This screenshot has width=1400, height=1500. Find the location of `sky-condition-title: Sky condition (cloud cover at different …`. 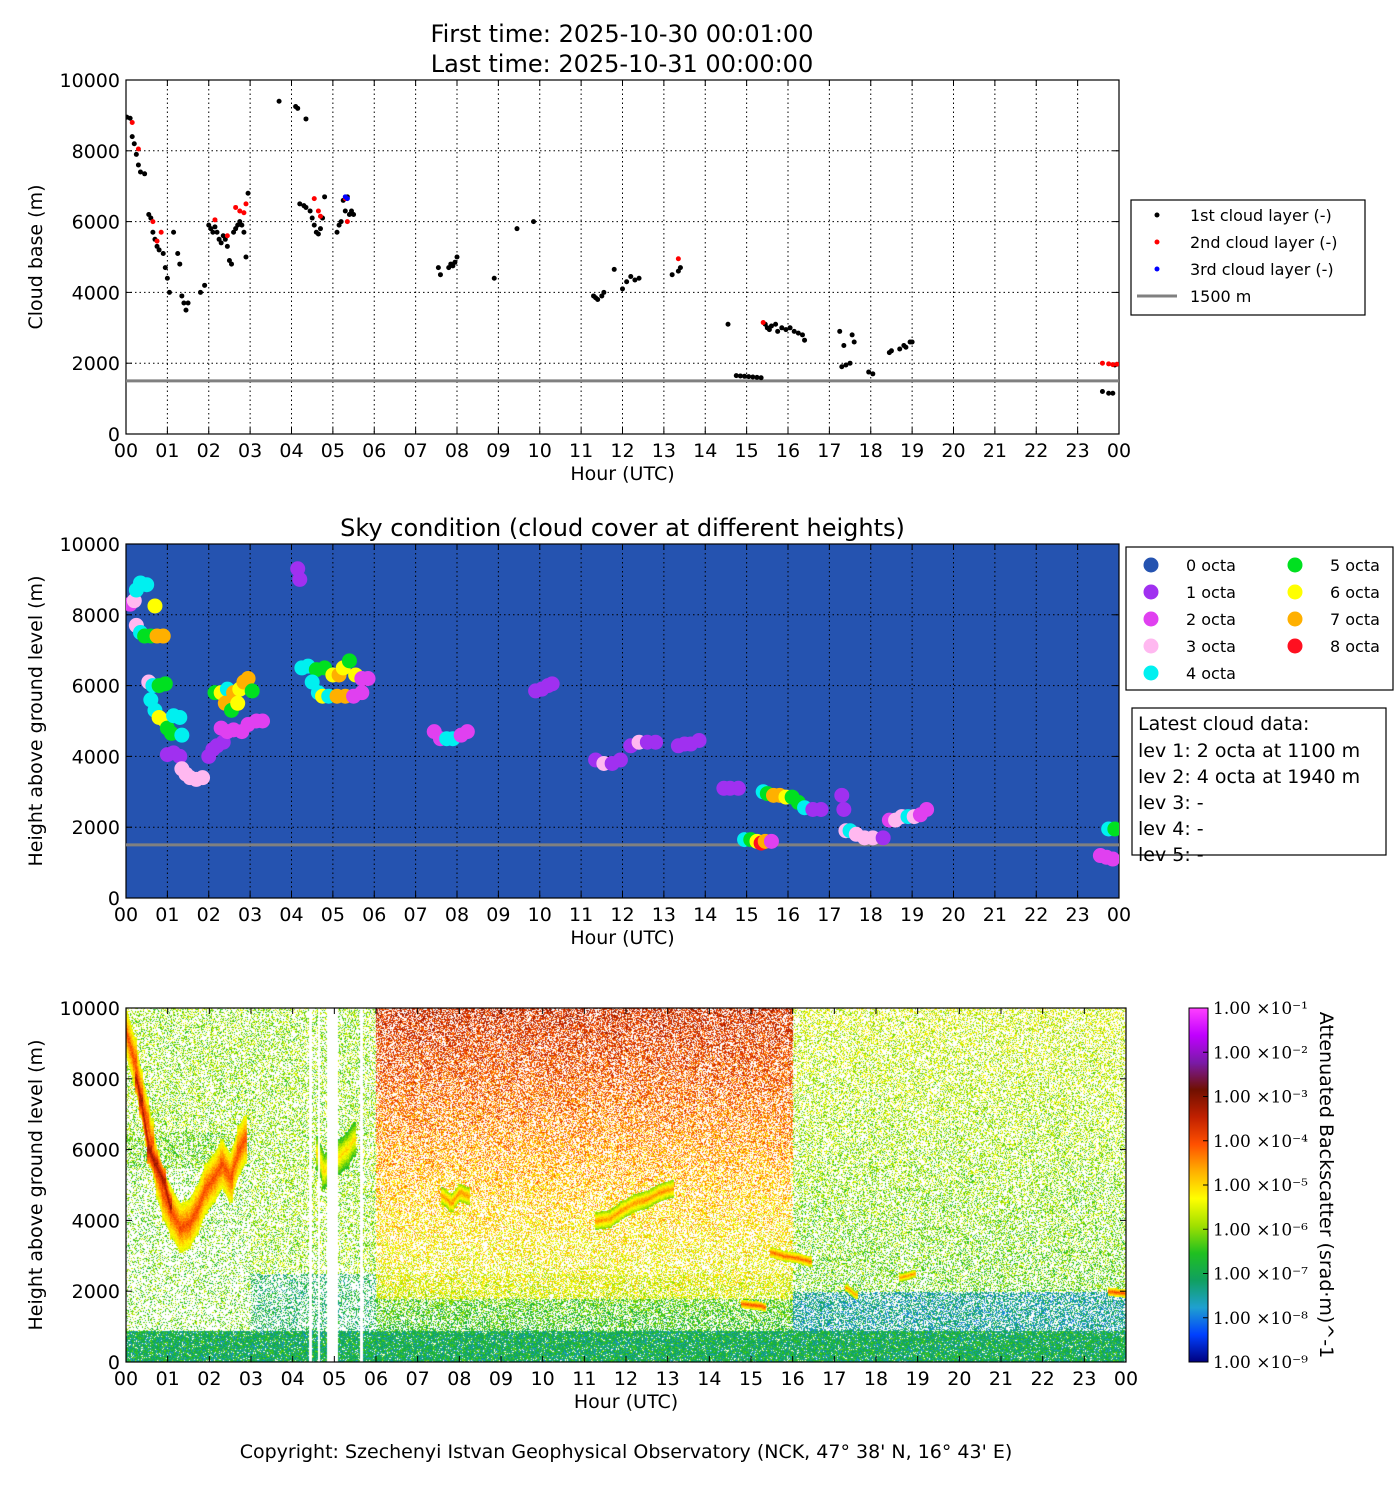

sky-condition-title: Sky condition (cloud cover at different … is located at coordinates (622, 528).